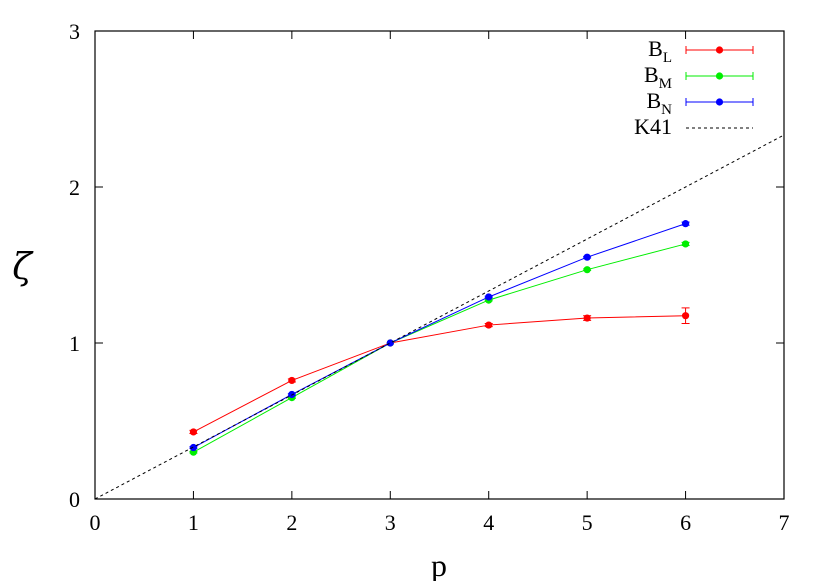  What do you see at coordinates (667, 58) in the screenshot?
I see `legend-label-subscript: L` at bounding box center [667, 58].